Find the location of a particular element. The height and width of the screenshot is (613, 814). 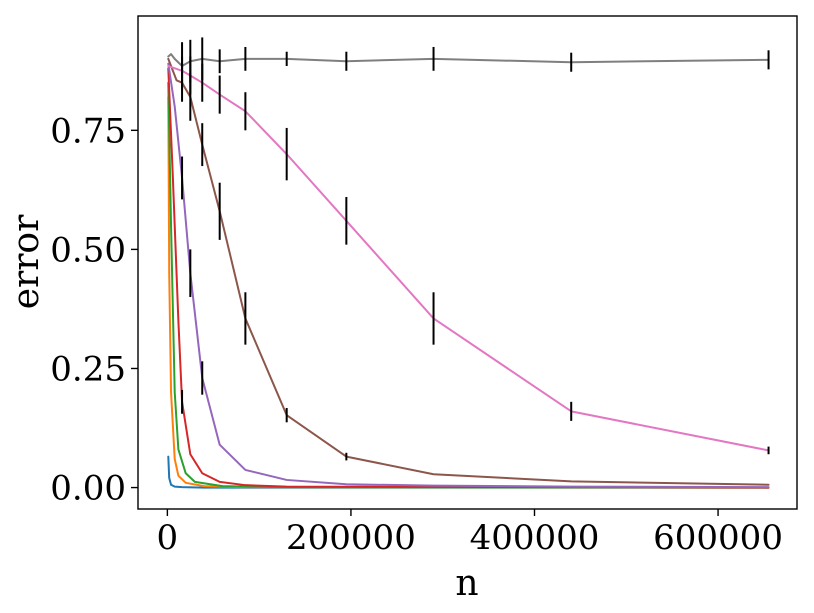

y-tick-label: 0.00 is located at coordinates (88, 489).